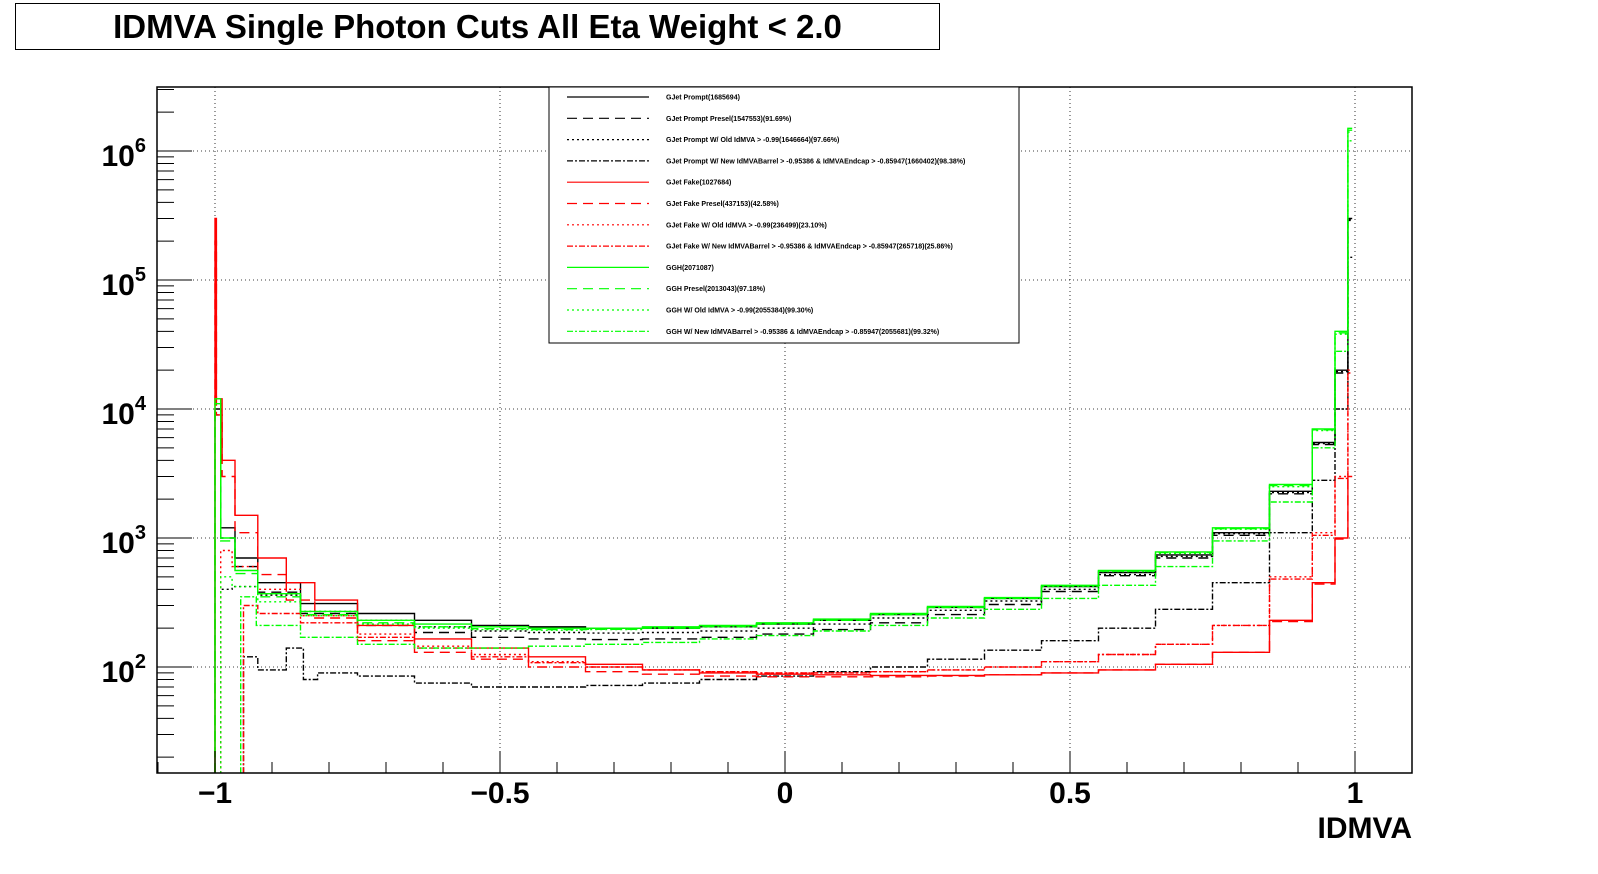  Describe the element at coordinates (124, 154) in the screenshot. I see `y-tick-label: 10⁶` at that location.